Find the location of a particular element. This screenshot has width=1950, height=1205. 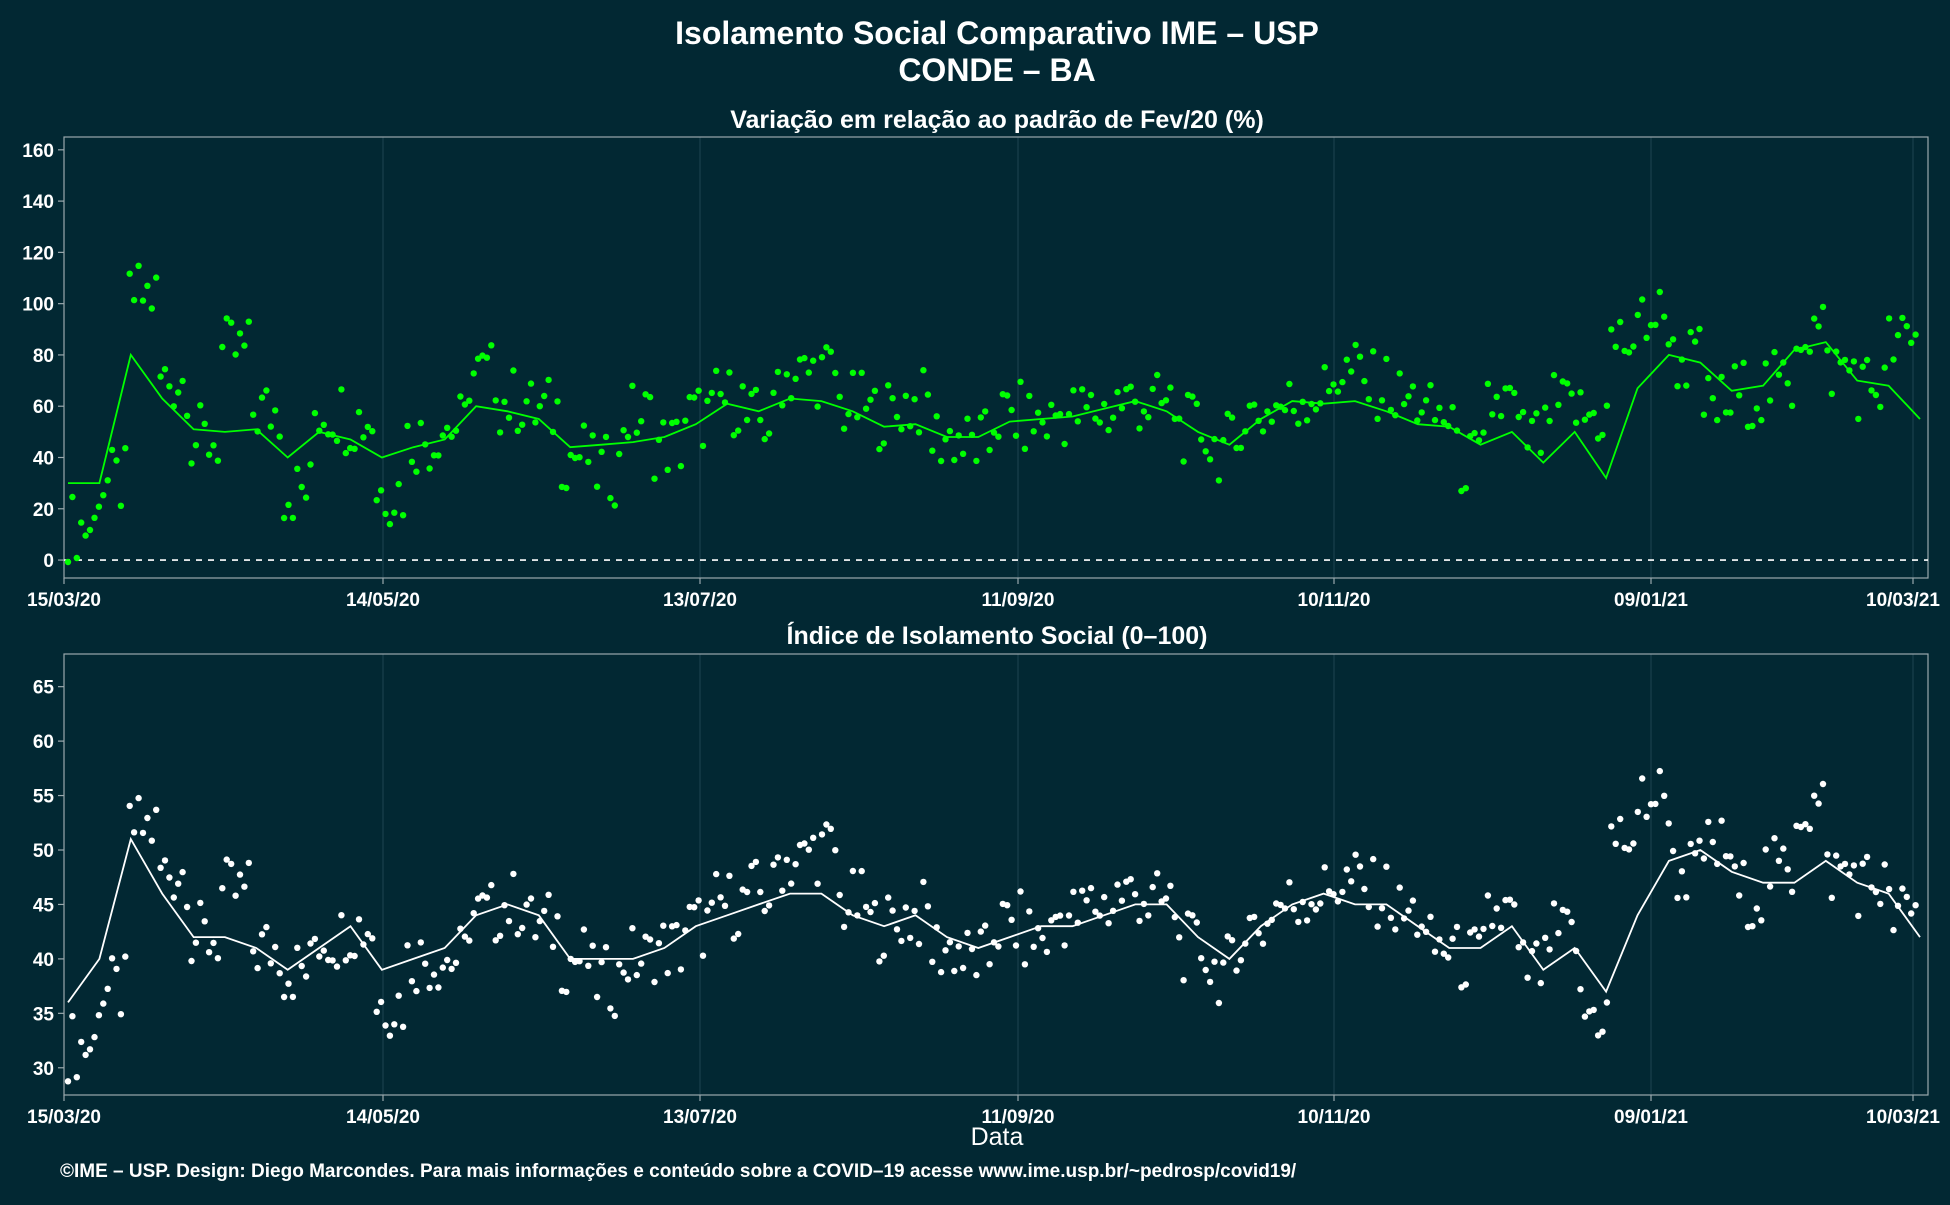

y-tick-label: 140 is located at coordinates (38, 202).